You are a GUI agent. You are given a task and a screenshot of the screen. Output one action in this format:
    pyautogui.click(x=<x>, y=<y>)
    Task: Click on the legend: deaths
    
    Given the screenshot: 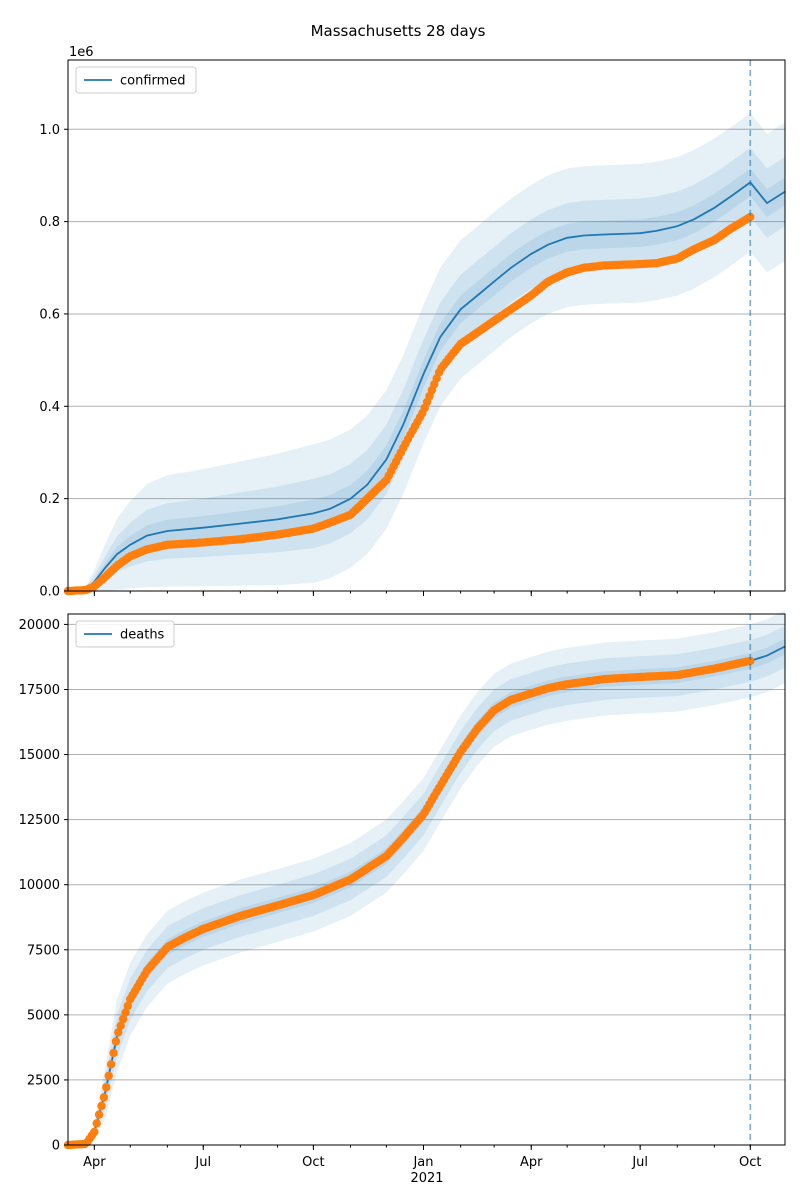 What is the action you would take?
    pyautogui.click(x=125, y=634)
    